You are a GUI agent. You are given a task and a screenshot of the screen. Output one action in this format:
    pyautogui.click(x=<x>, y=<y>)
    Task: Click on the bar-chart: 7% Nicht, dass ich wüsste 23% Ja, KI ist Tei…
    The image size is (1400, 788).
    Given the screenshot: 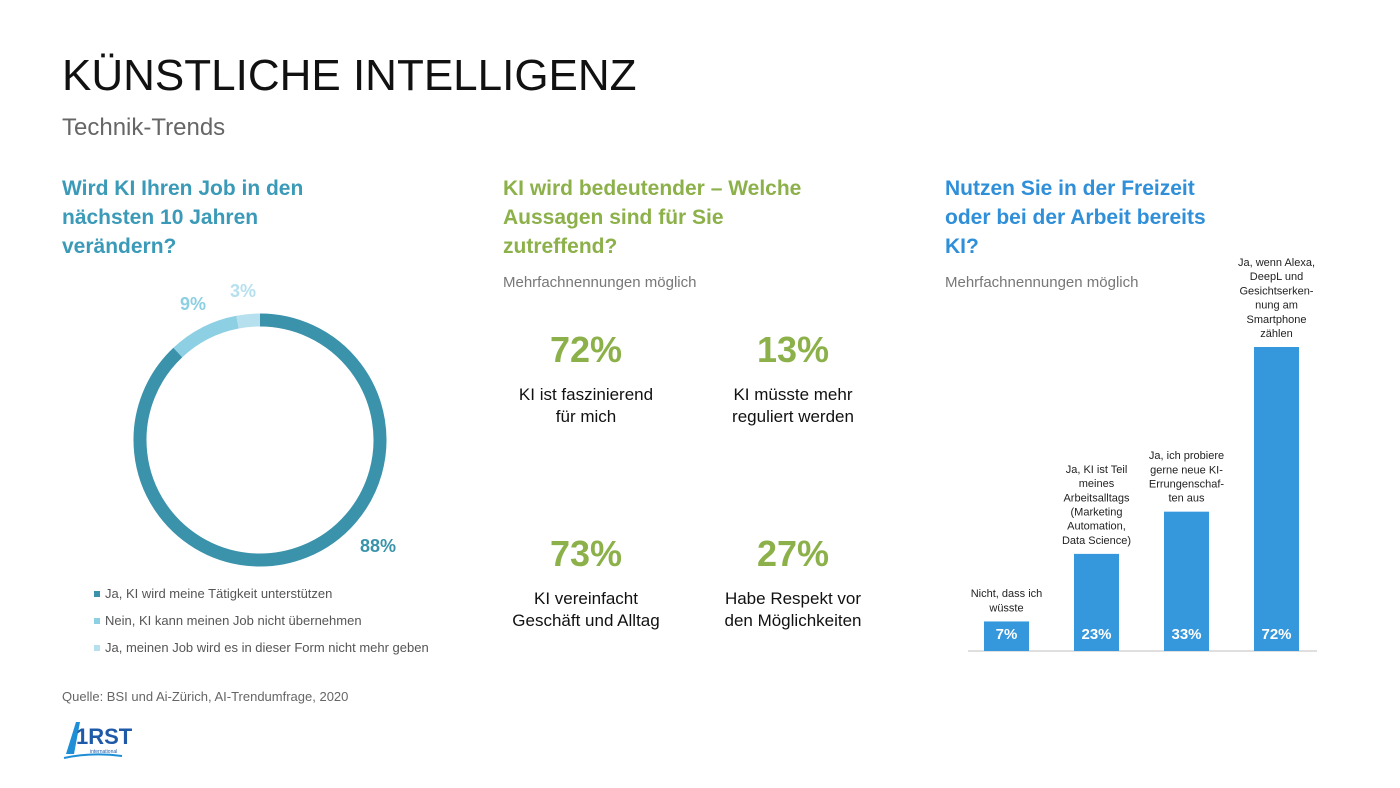 What is the action you would take?
    pyautogui.click(x=1142, y=454)
    